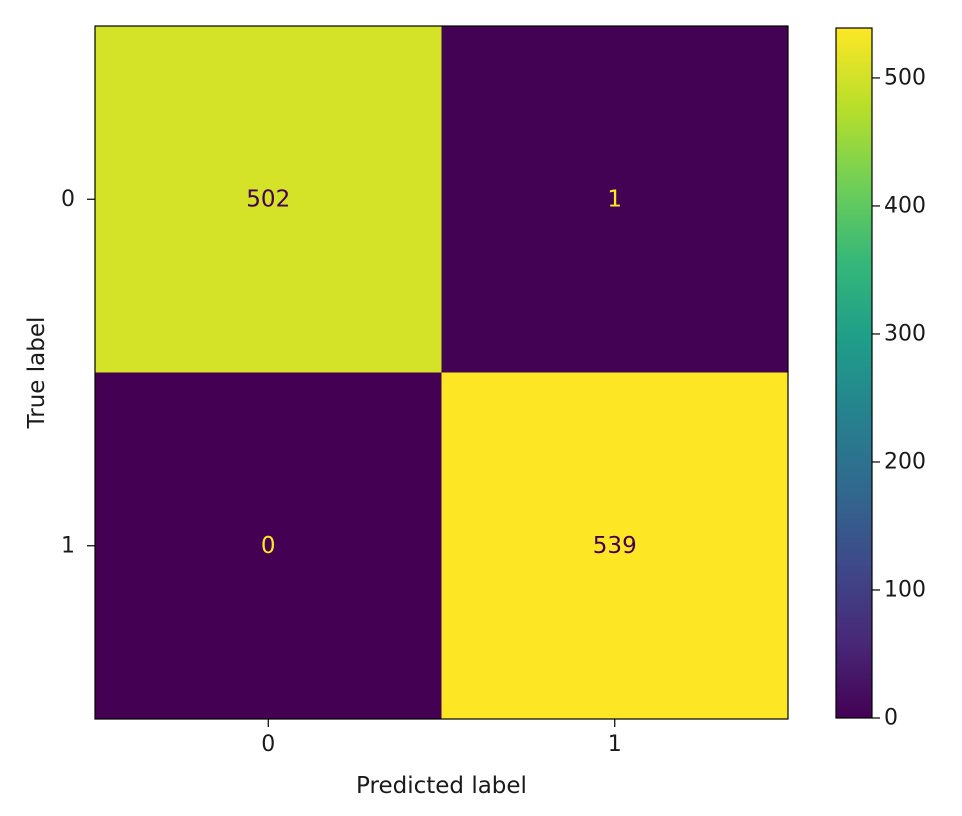  Describe the element at coordinates (905, 461) in the screenshot. I see `colorbar-tick-label-2: 200` at that location.